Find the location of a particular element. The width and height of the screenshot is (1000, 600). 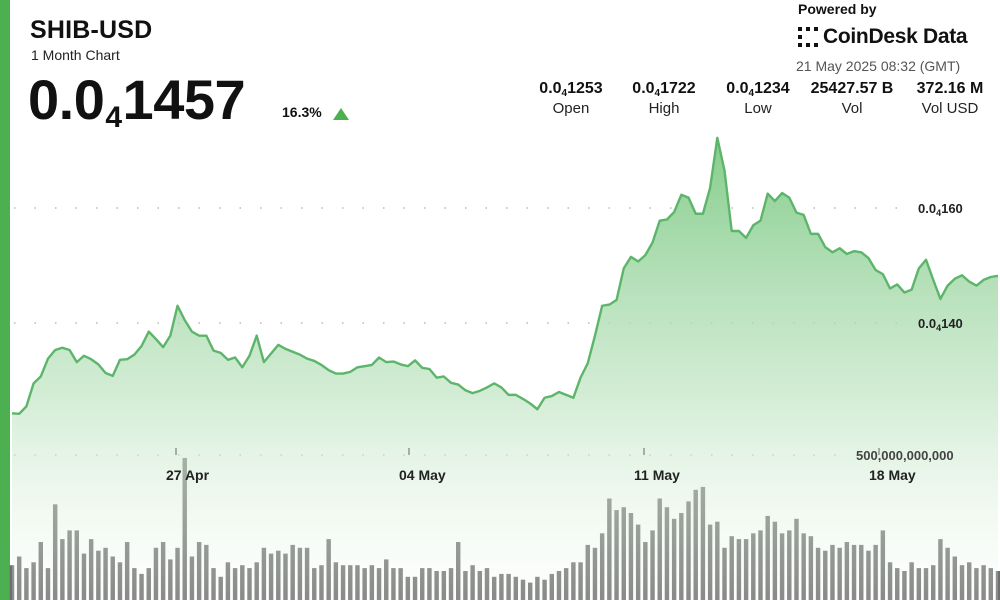

accent-bar is located at coordinates (5, 300).